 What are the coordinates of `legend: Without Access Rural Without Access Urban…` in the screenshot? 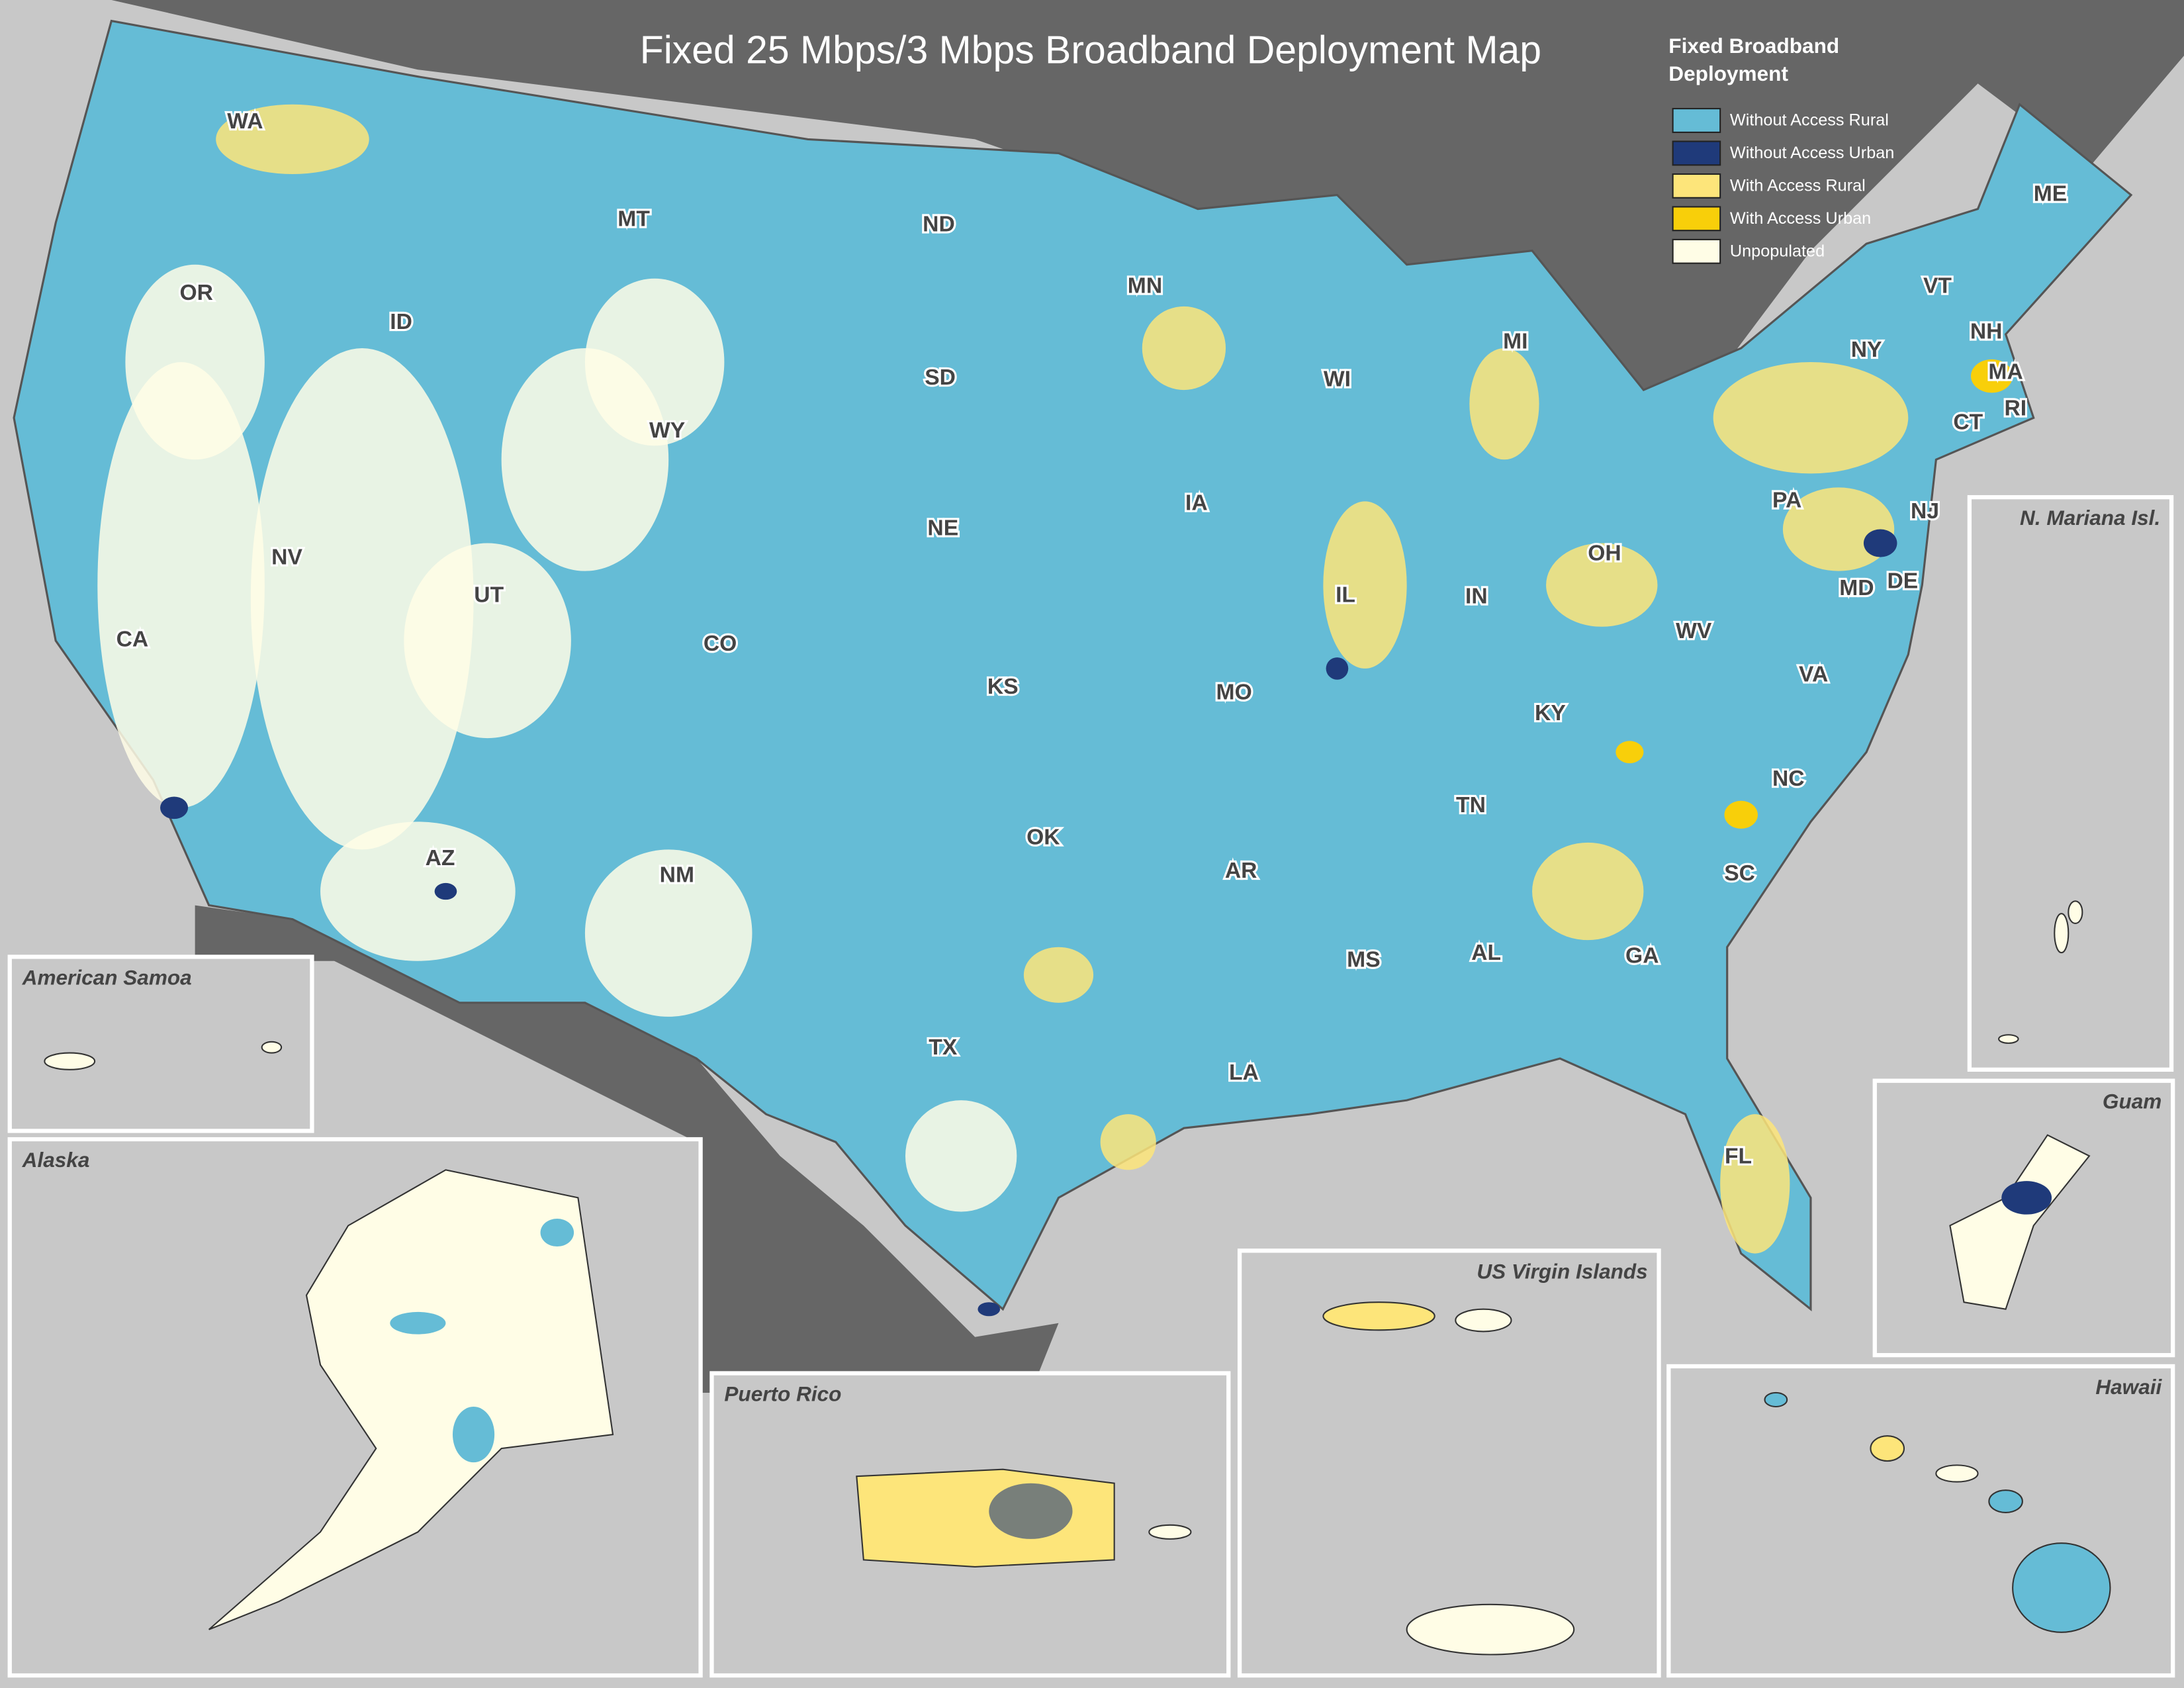 It's located at (1783, 186).